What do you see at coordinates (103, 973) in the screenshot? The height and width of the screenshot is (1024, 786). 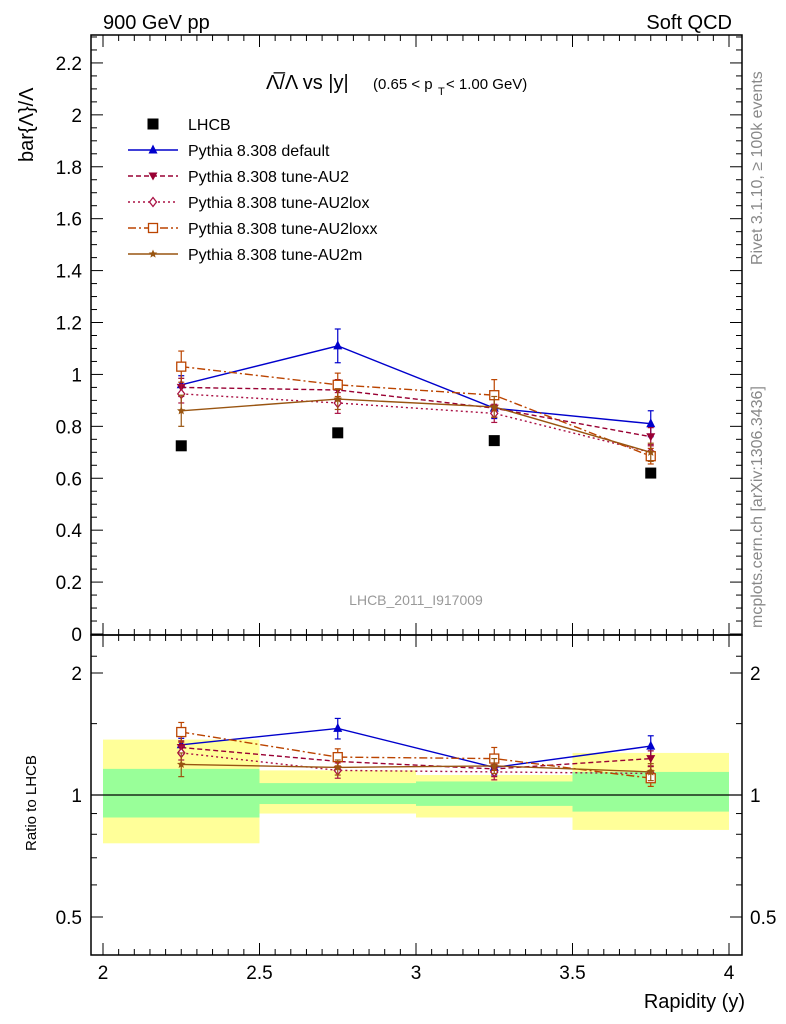 I see `x-tick-label: 2` at bounding box center [103, 973].